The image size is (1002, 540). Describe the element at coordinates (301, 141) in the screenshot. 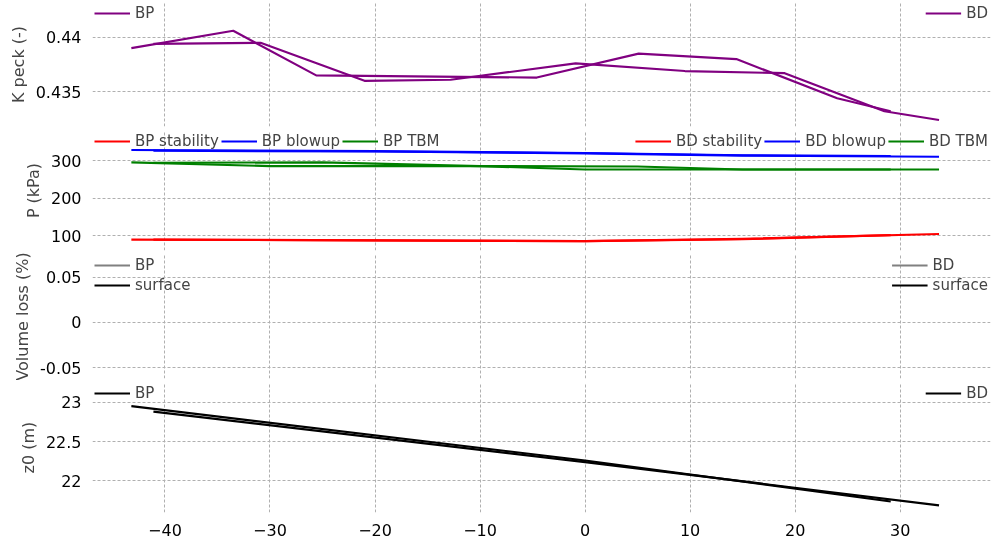

I see `legend-label: BP blowup` at that location.